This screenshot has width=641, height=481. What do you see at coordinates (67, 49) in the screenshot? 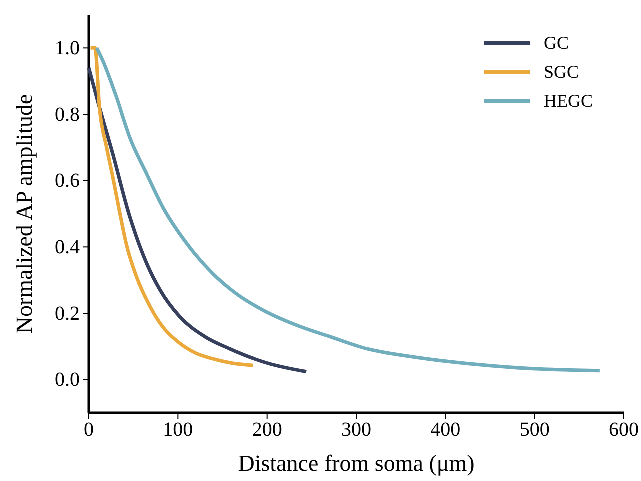
I see `y-tick-label: 1.0` at bounding box center [67, 49].